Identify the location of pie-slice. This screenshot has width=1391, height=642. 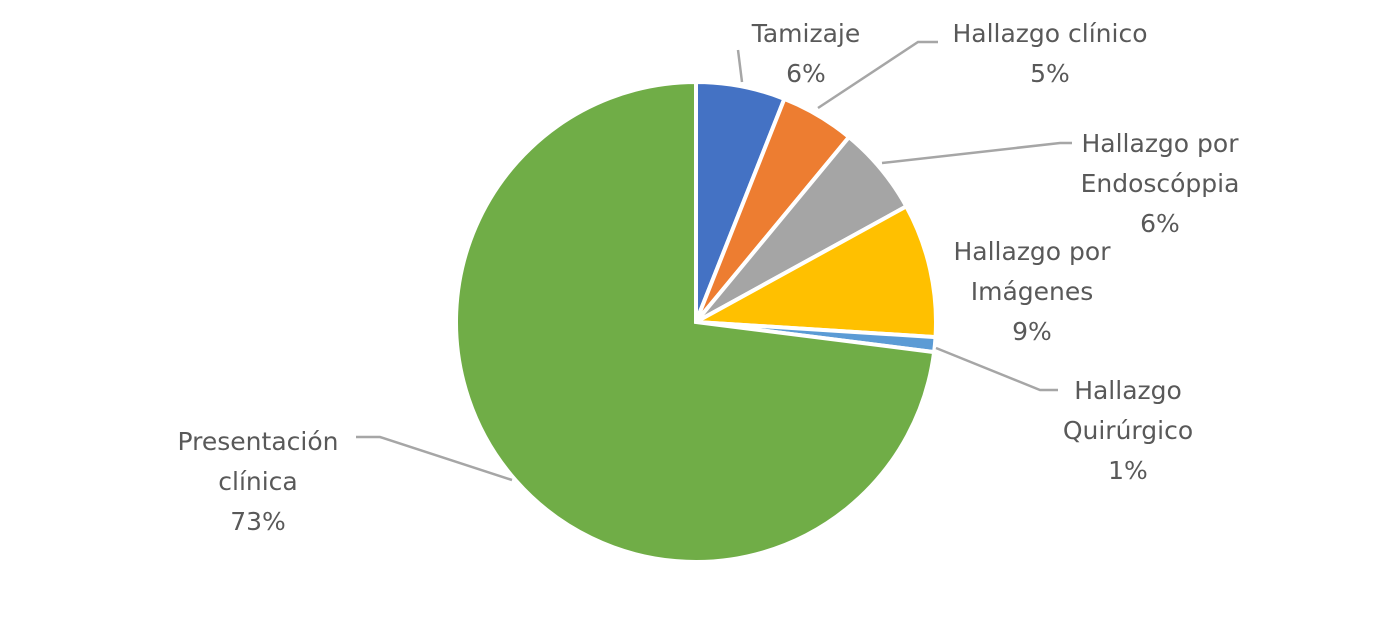
(813, 271).